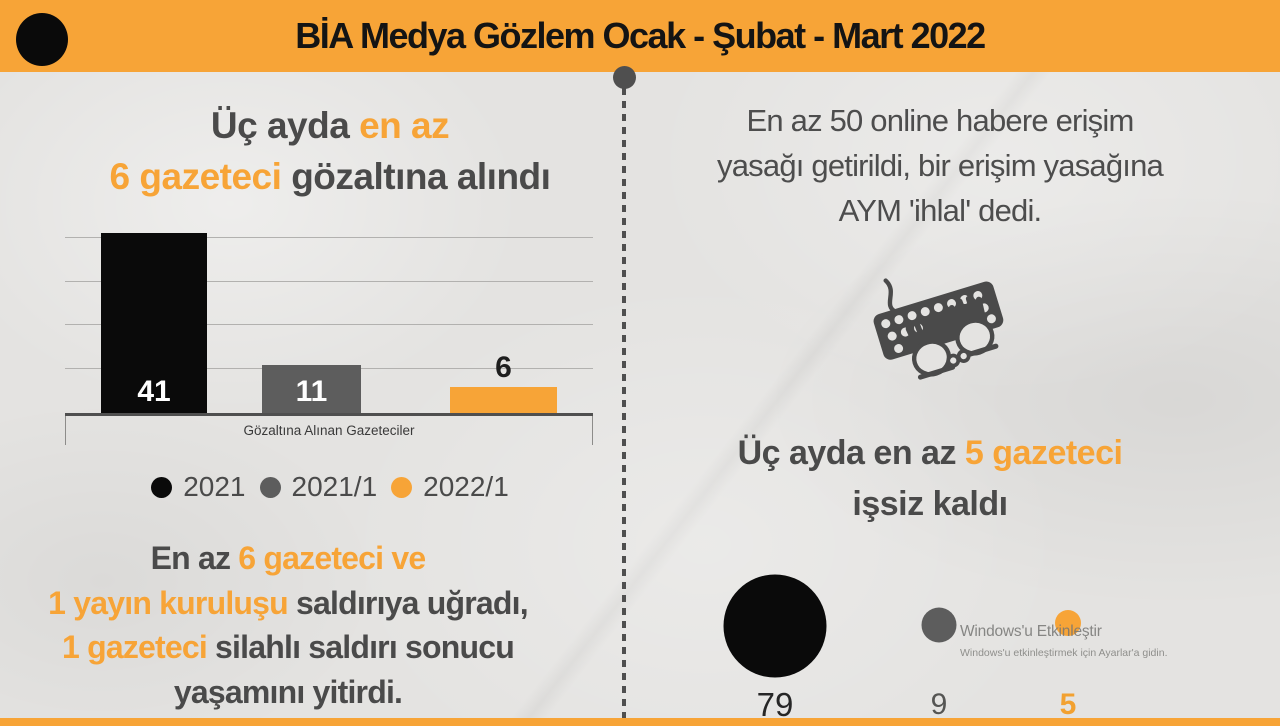 This screenshot has width=1280, height=726. Describe the element at coordinates (466, 486) in the screenshot. I see `legend-label-2022-1: 2022/1` at that location.